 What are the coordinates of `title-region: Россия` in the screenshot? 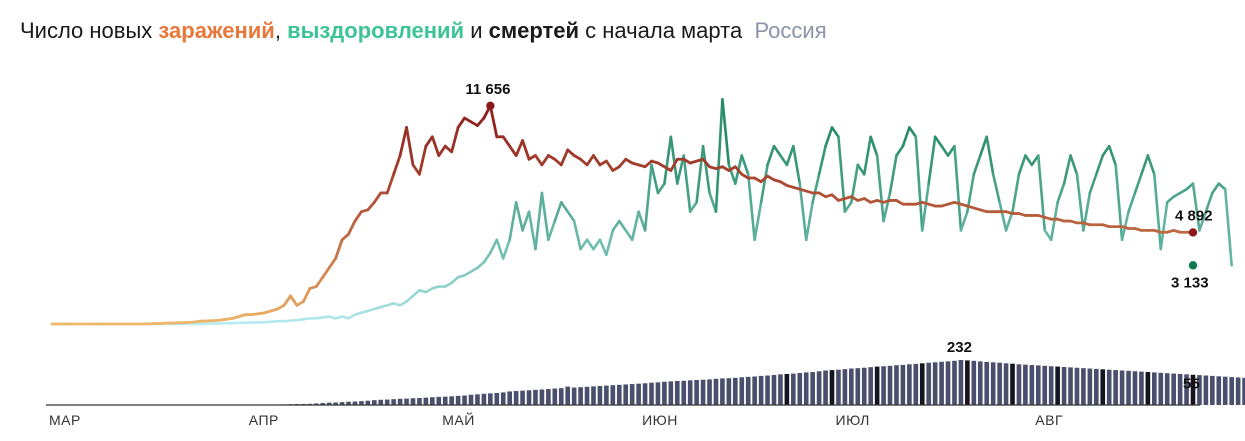 It's located at (790, 30).